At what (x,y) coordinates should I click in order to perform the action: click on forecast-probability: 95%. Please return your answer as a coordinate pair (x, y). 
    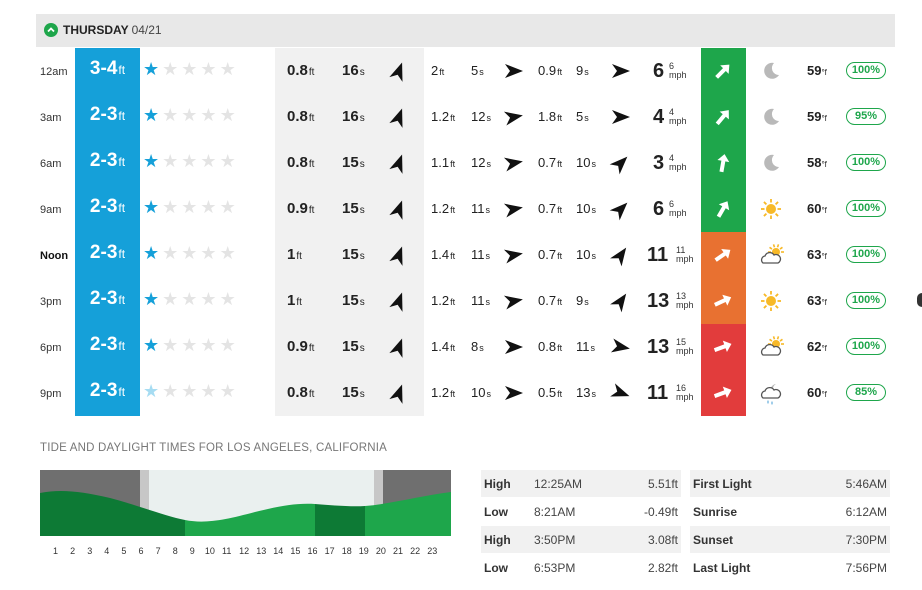
    Looking at the image, I should click on (866, 116).